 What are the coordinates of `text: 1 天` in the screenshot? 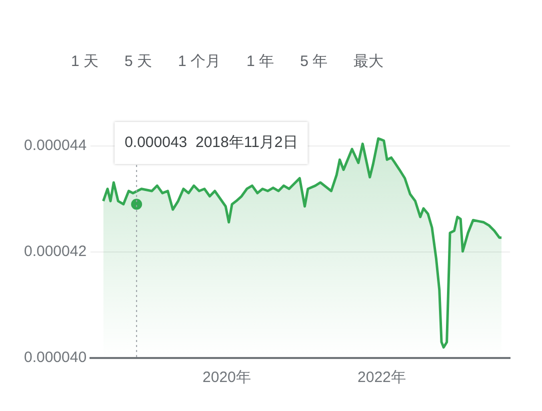 It's located at (85, 62).